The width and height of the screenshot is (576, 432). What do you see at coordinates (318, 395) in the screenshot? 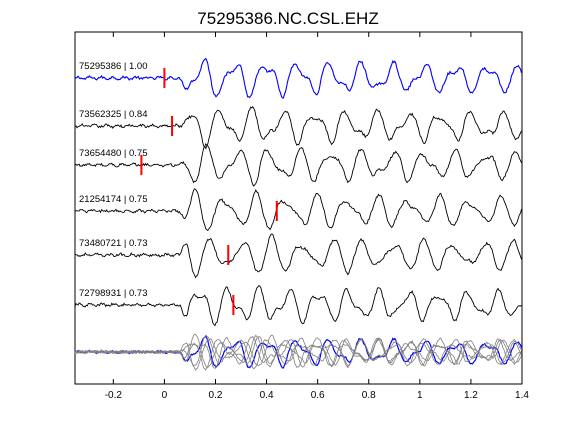
I see `x-tick-label: 0.6` at bounding box center [318, 395].